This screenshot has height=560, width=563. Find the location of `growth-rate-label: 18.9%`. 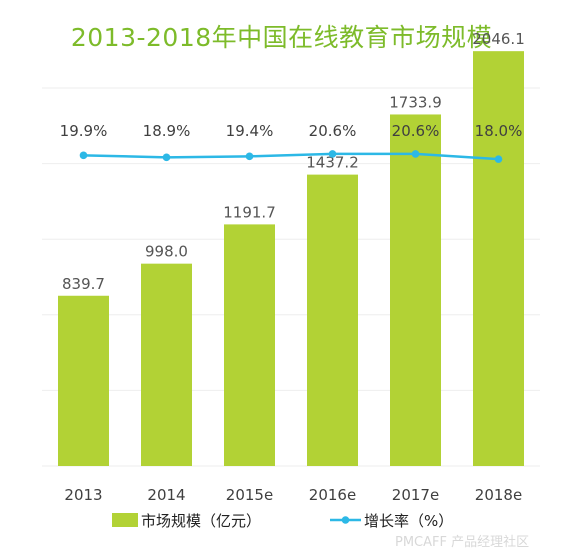

growth-rate-label: 18.9% is located at coordinates (167, 131).